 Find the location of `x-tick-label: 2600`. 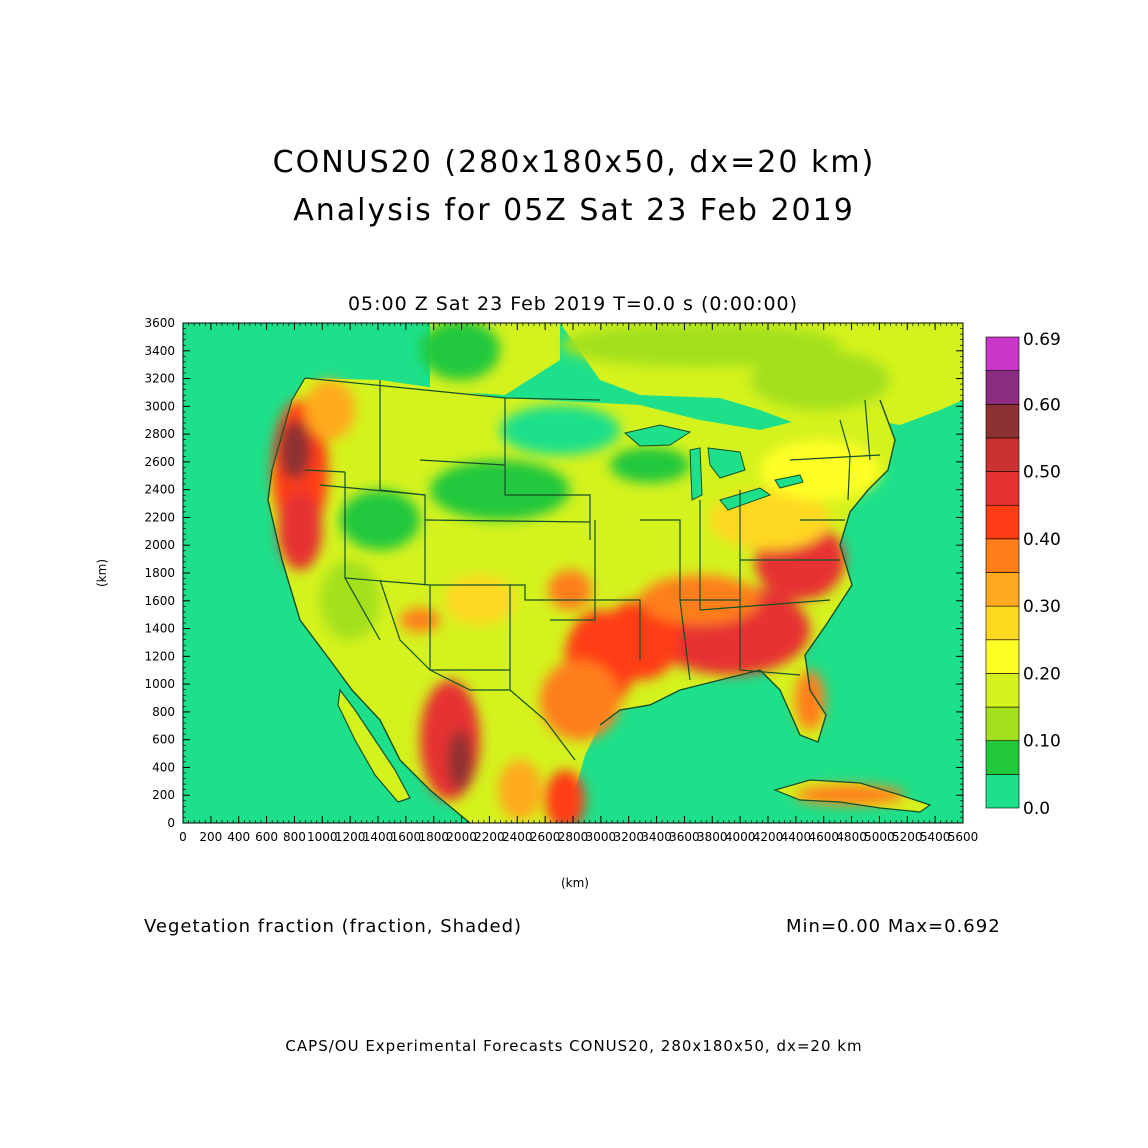

x-tick-label: 2600 is located at coordinates (545, 837).